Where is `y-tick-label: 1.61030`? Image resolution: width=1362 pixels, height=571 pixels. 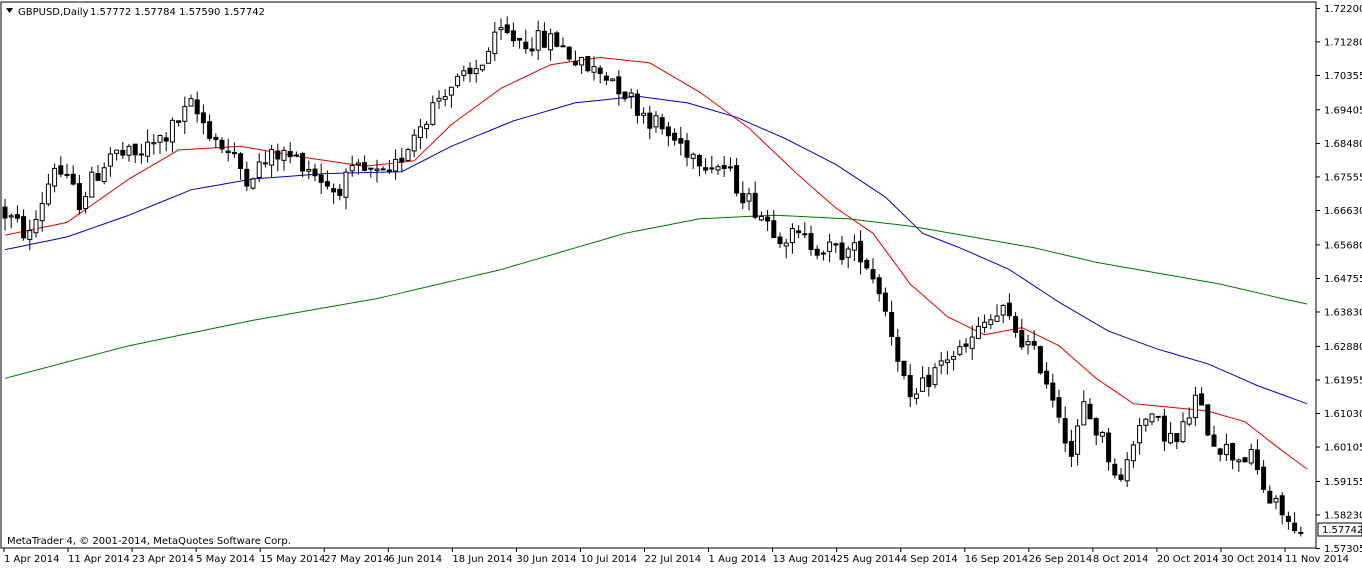
y-tick-label: 1.61030 is located at coordinates (1343, 414).